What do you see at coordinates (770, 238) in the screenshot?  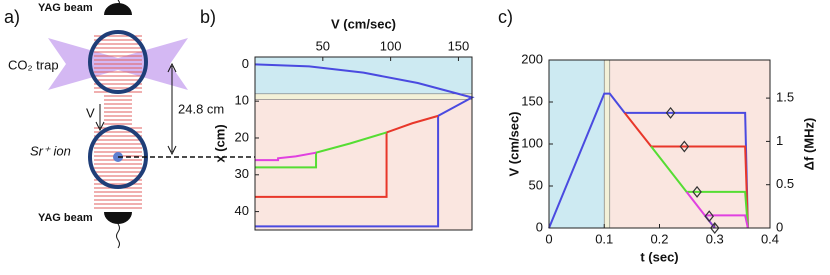 I see `x-tick-label: 0.4` at bounding box center [770, 238].